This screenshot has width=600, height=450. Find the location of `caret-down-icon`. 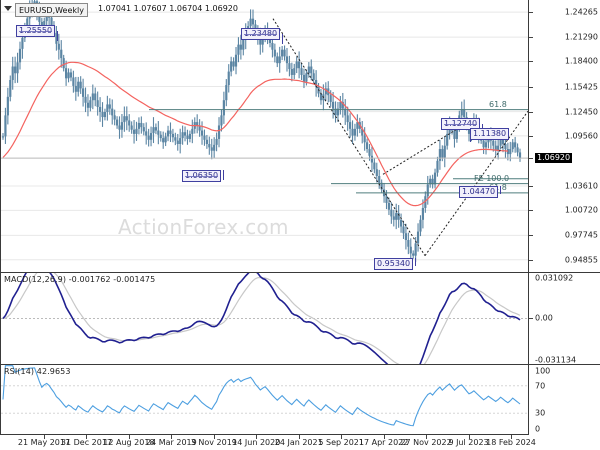

caret-down-icon is located at coordinates (8, 8).